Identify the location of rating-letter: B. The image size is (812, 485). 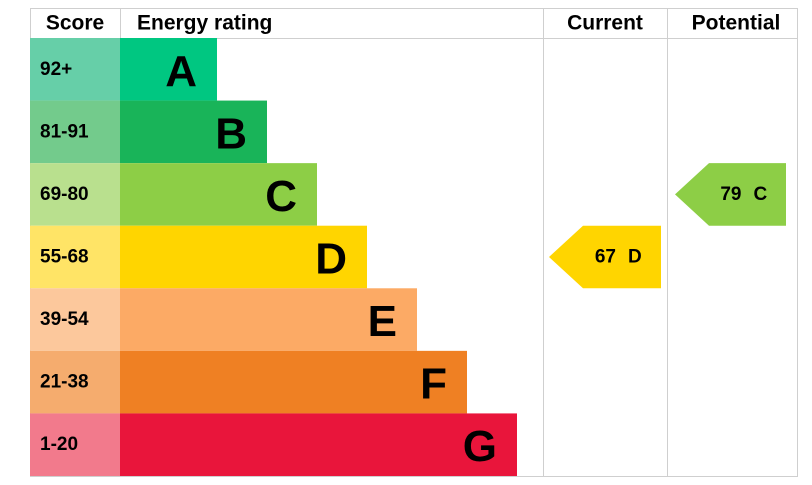
(231, 133).